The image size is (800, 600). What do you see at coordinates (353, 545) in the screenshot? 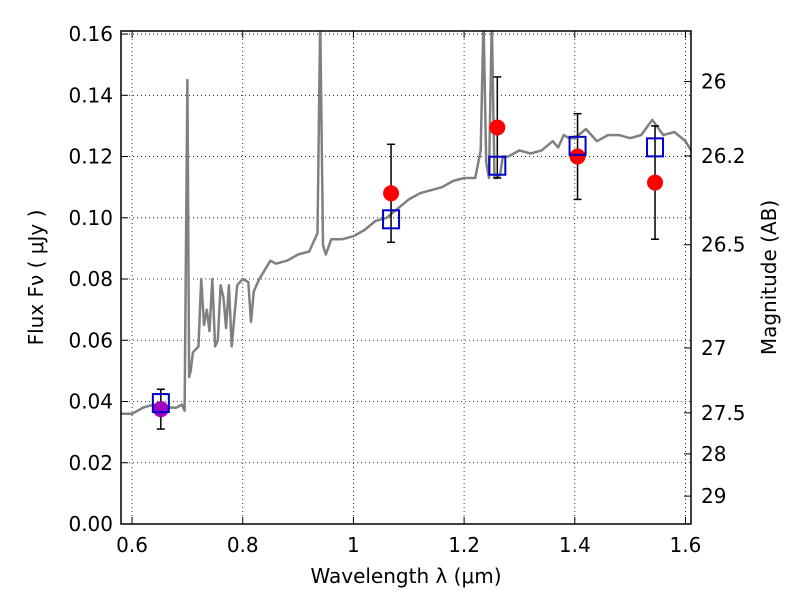
I see `x-tick-label: 1` at bounding box center [353, 545].